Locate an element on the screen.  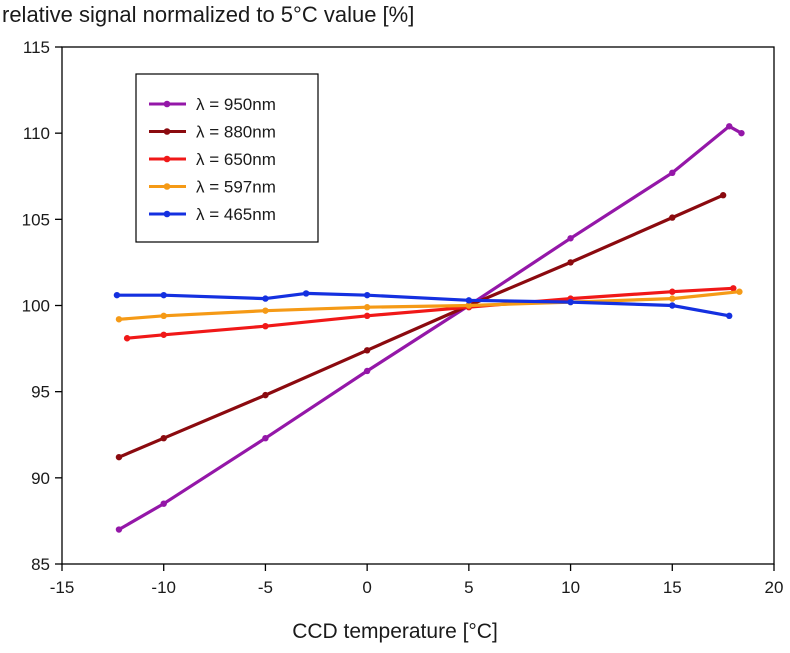
y-tick-label: 95 is located at coordinates (40, 392).